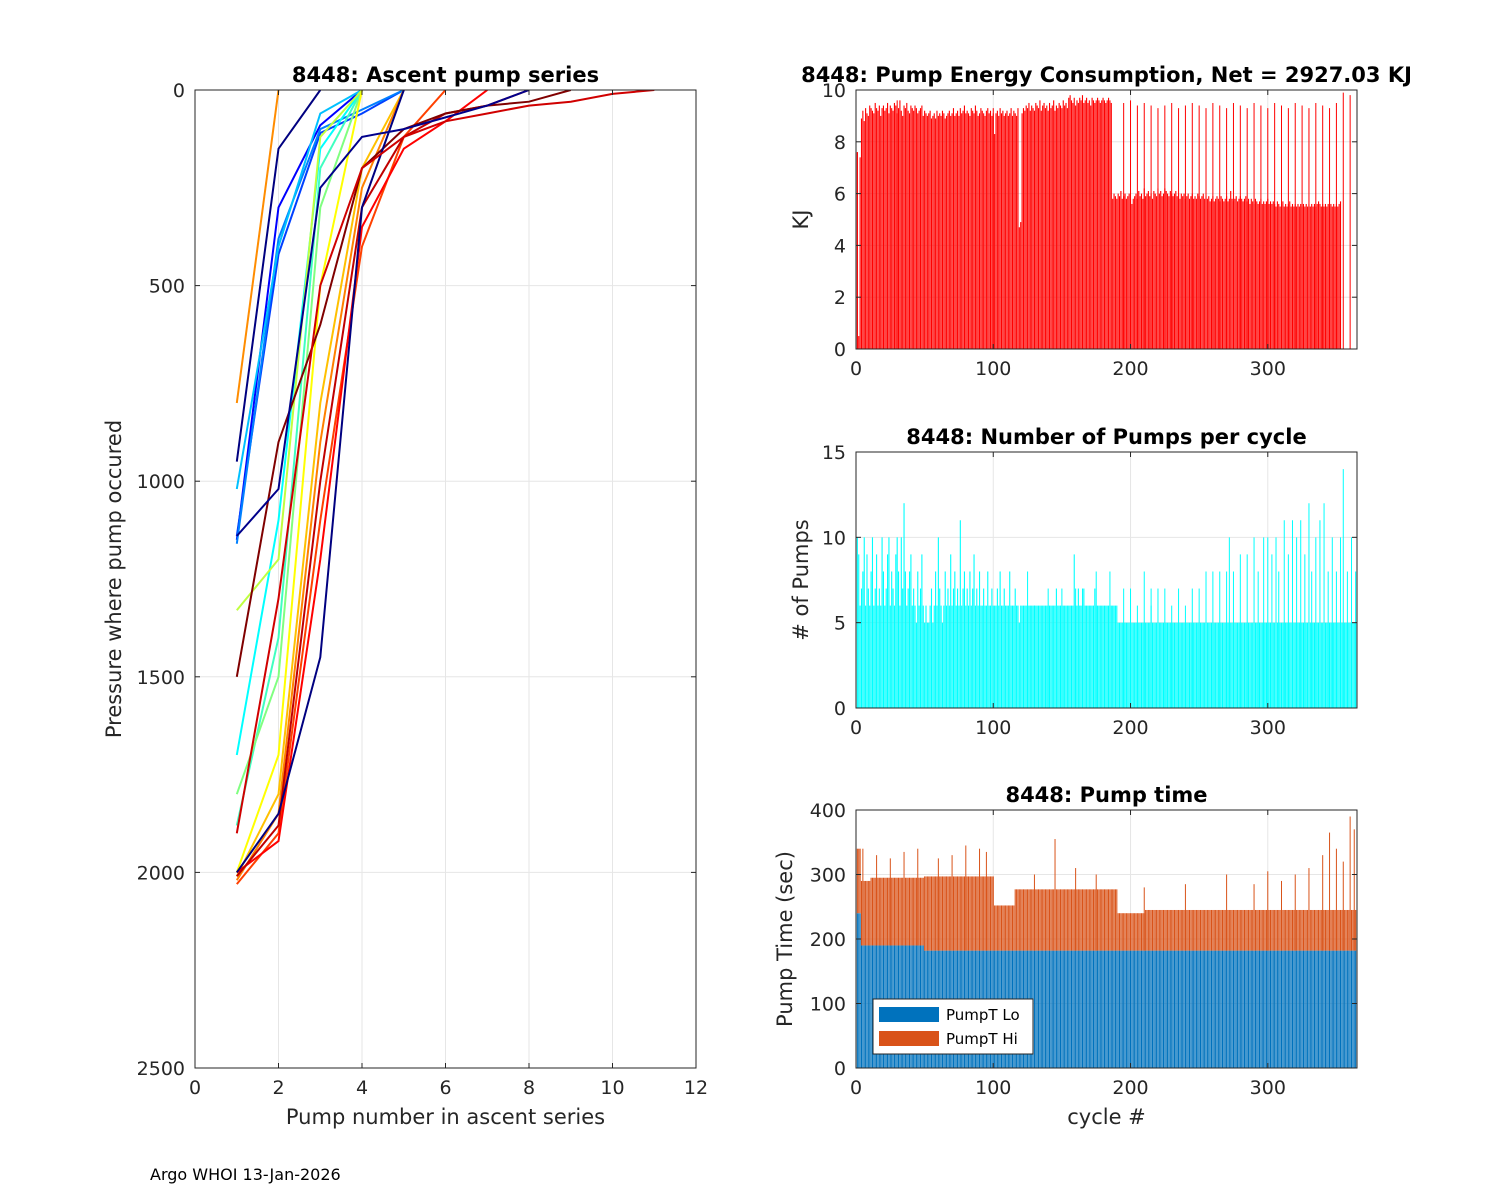  I want to click on ascent-ytick-label: 1500, so click(161, 678).